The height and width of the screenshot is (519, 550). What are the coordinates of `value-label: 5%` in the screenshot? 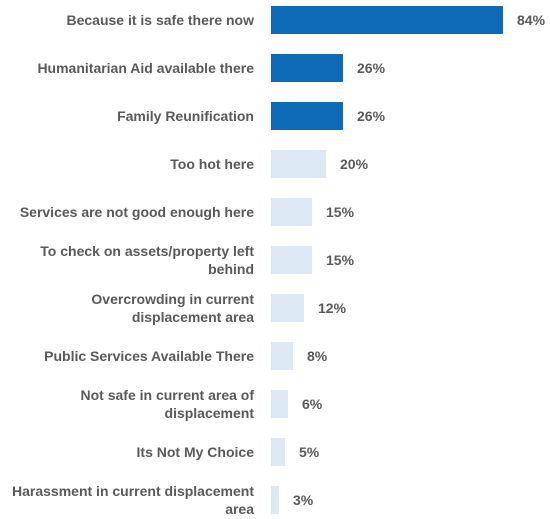 It's located at (309, 452).